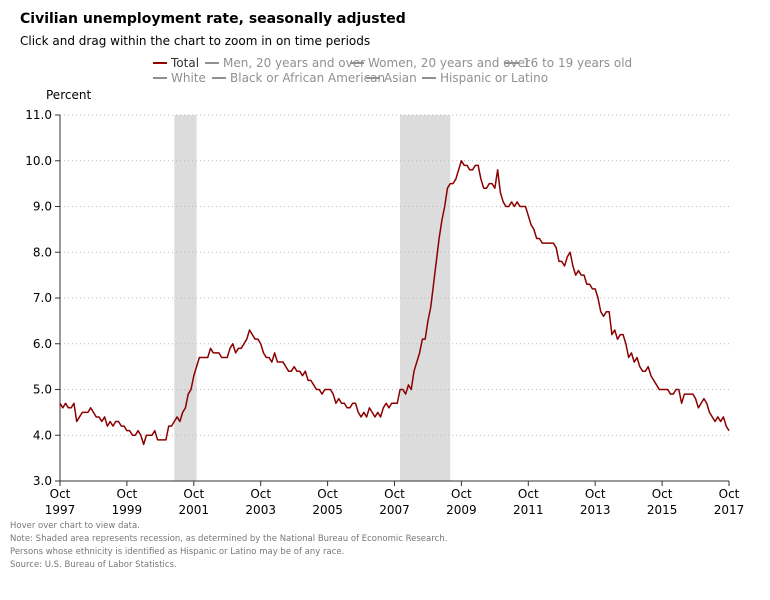 This screenshot has height=600, width=770. I want to click on y-tick-label: 11.0, so click(38, 115).